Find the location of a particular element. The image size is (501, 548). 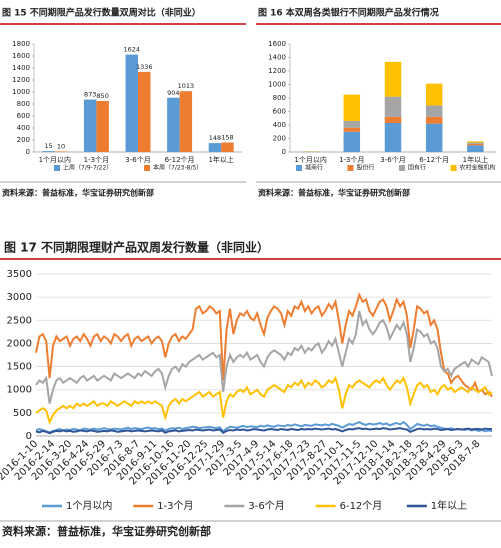

data-label: 15 is located at coordinates (48, 146).